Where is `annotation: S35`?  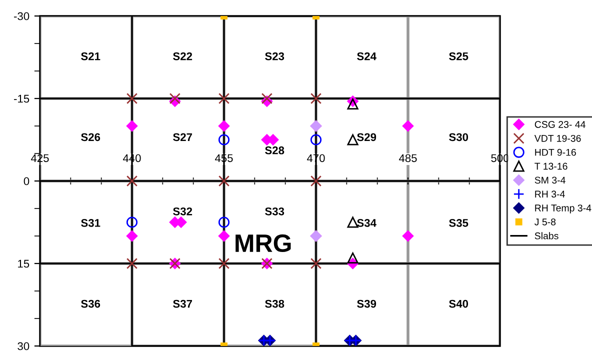
annotation: S35 is located at coordinates (458, 223).